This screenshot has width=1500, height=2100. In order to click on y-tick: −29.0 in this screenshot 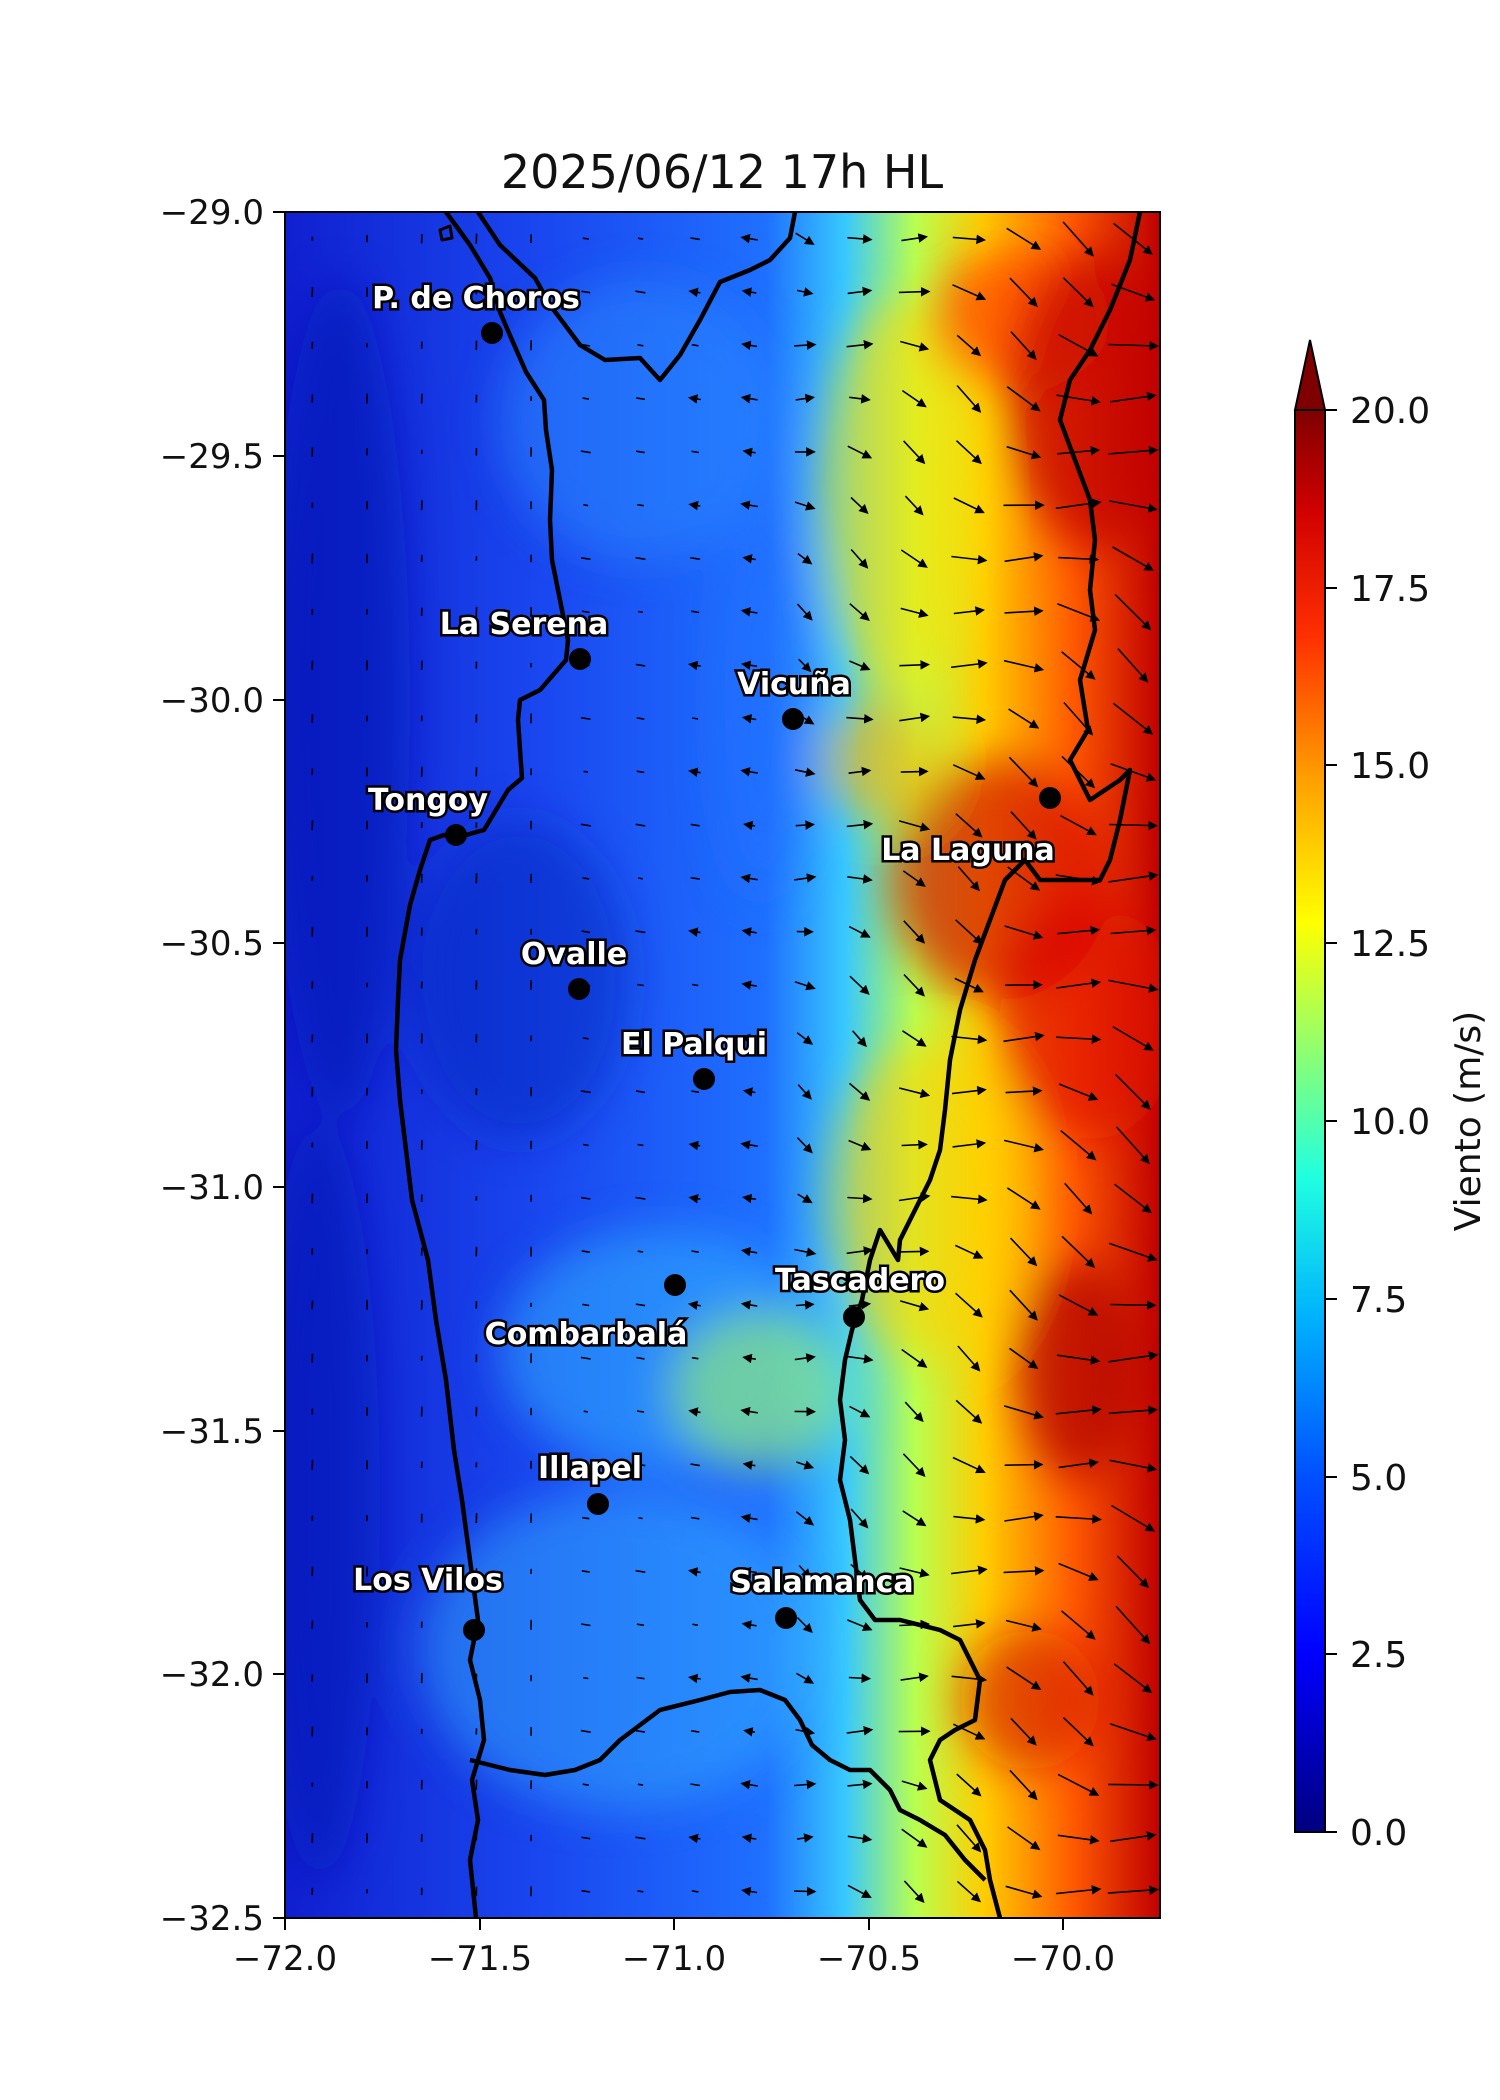, I will do `click(222, 213)`.